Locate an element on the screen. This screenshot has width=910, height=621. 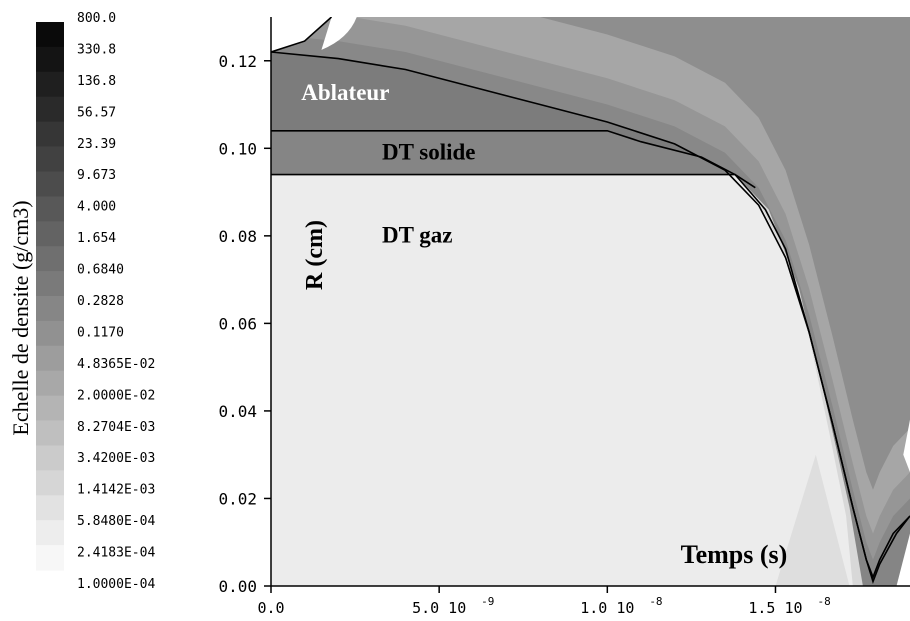
y-tick-label: 0.12 is located at coordinates (237, 61).